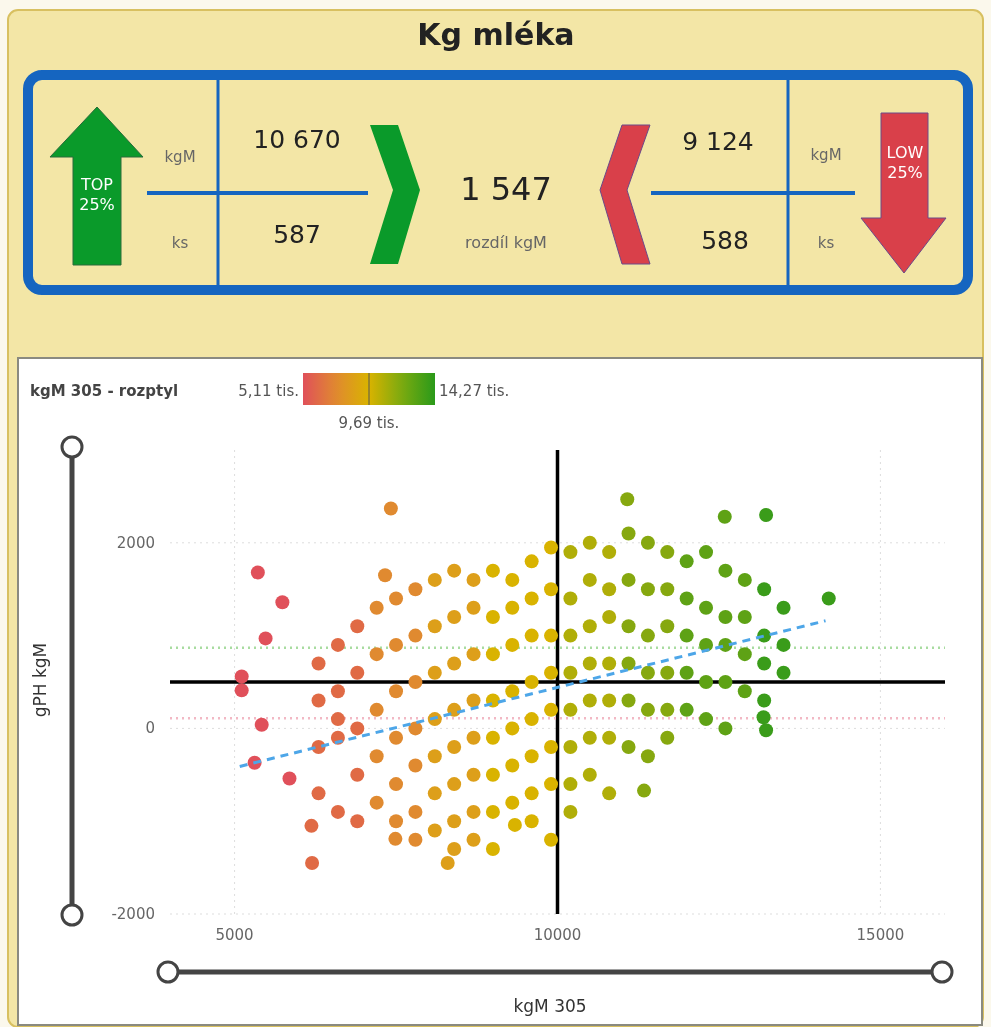 This screenshot has width=991, height=1027. What do you see at coordinates (725, 240) in the screenshot?
I see `text: 588` at bounding box center [725, 240].